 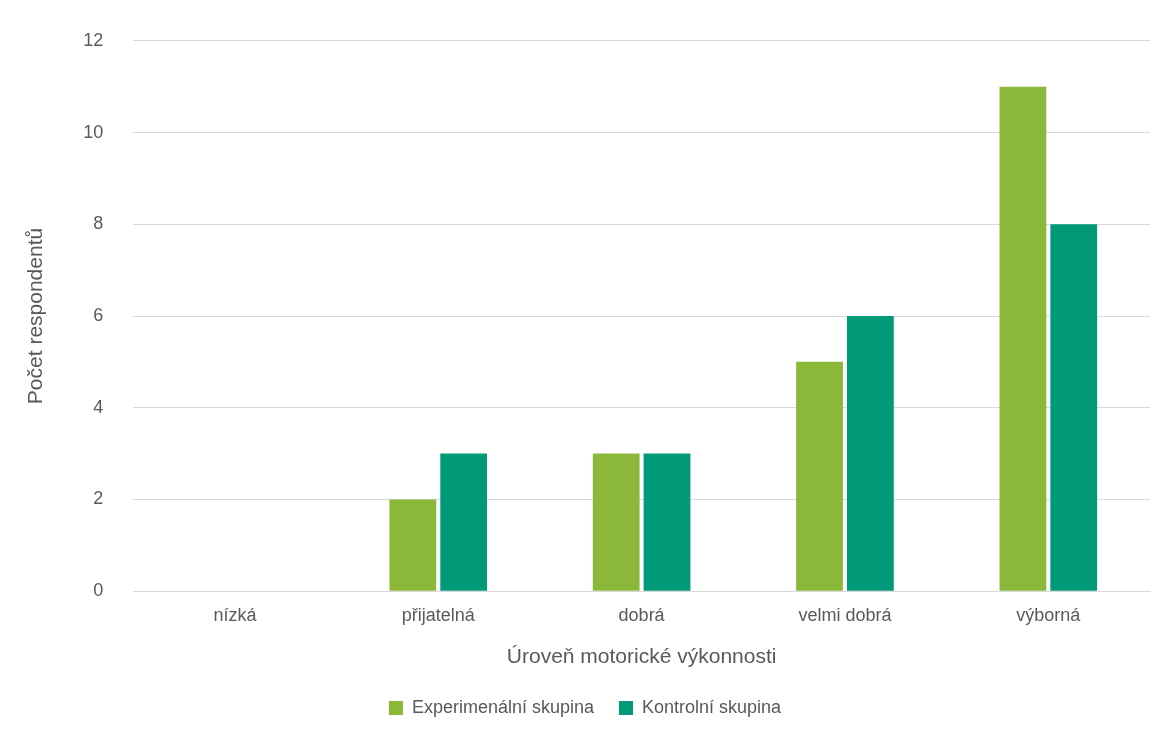 What do you see at coordinates (503, 706) in the screenshot?
I see `legend-label: Experimenální skupina` at bounding box center [503, 706].